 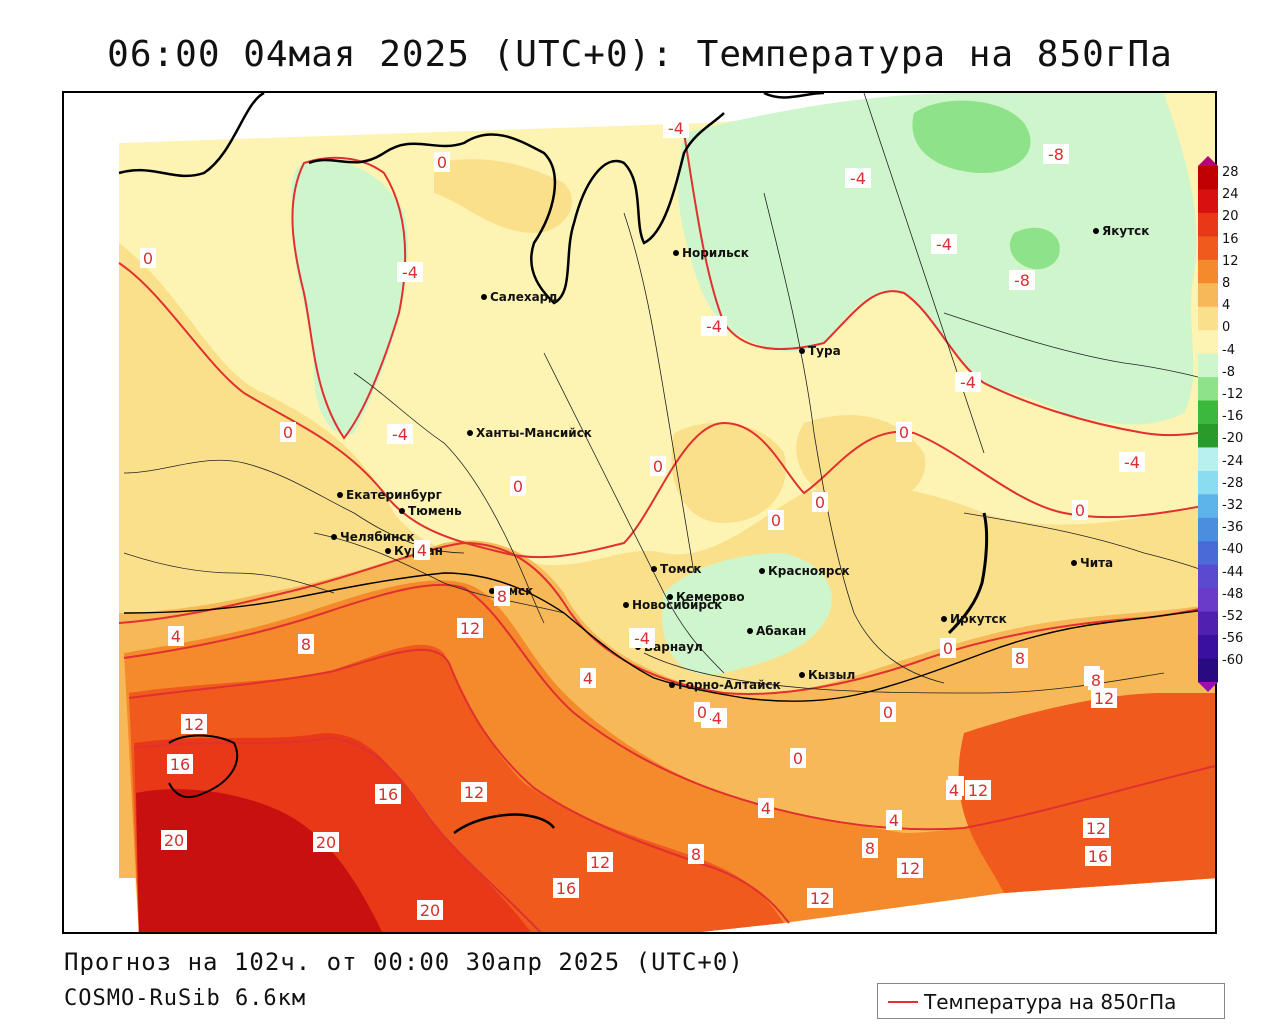 What do you see at coordinates (1233, 594) in the screenshot?
I see `colorbar-tick-label: -48` at bounding box center [1233, 594].